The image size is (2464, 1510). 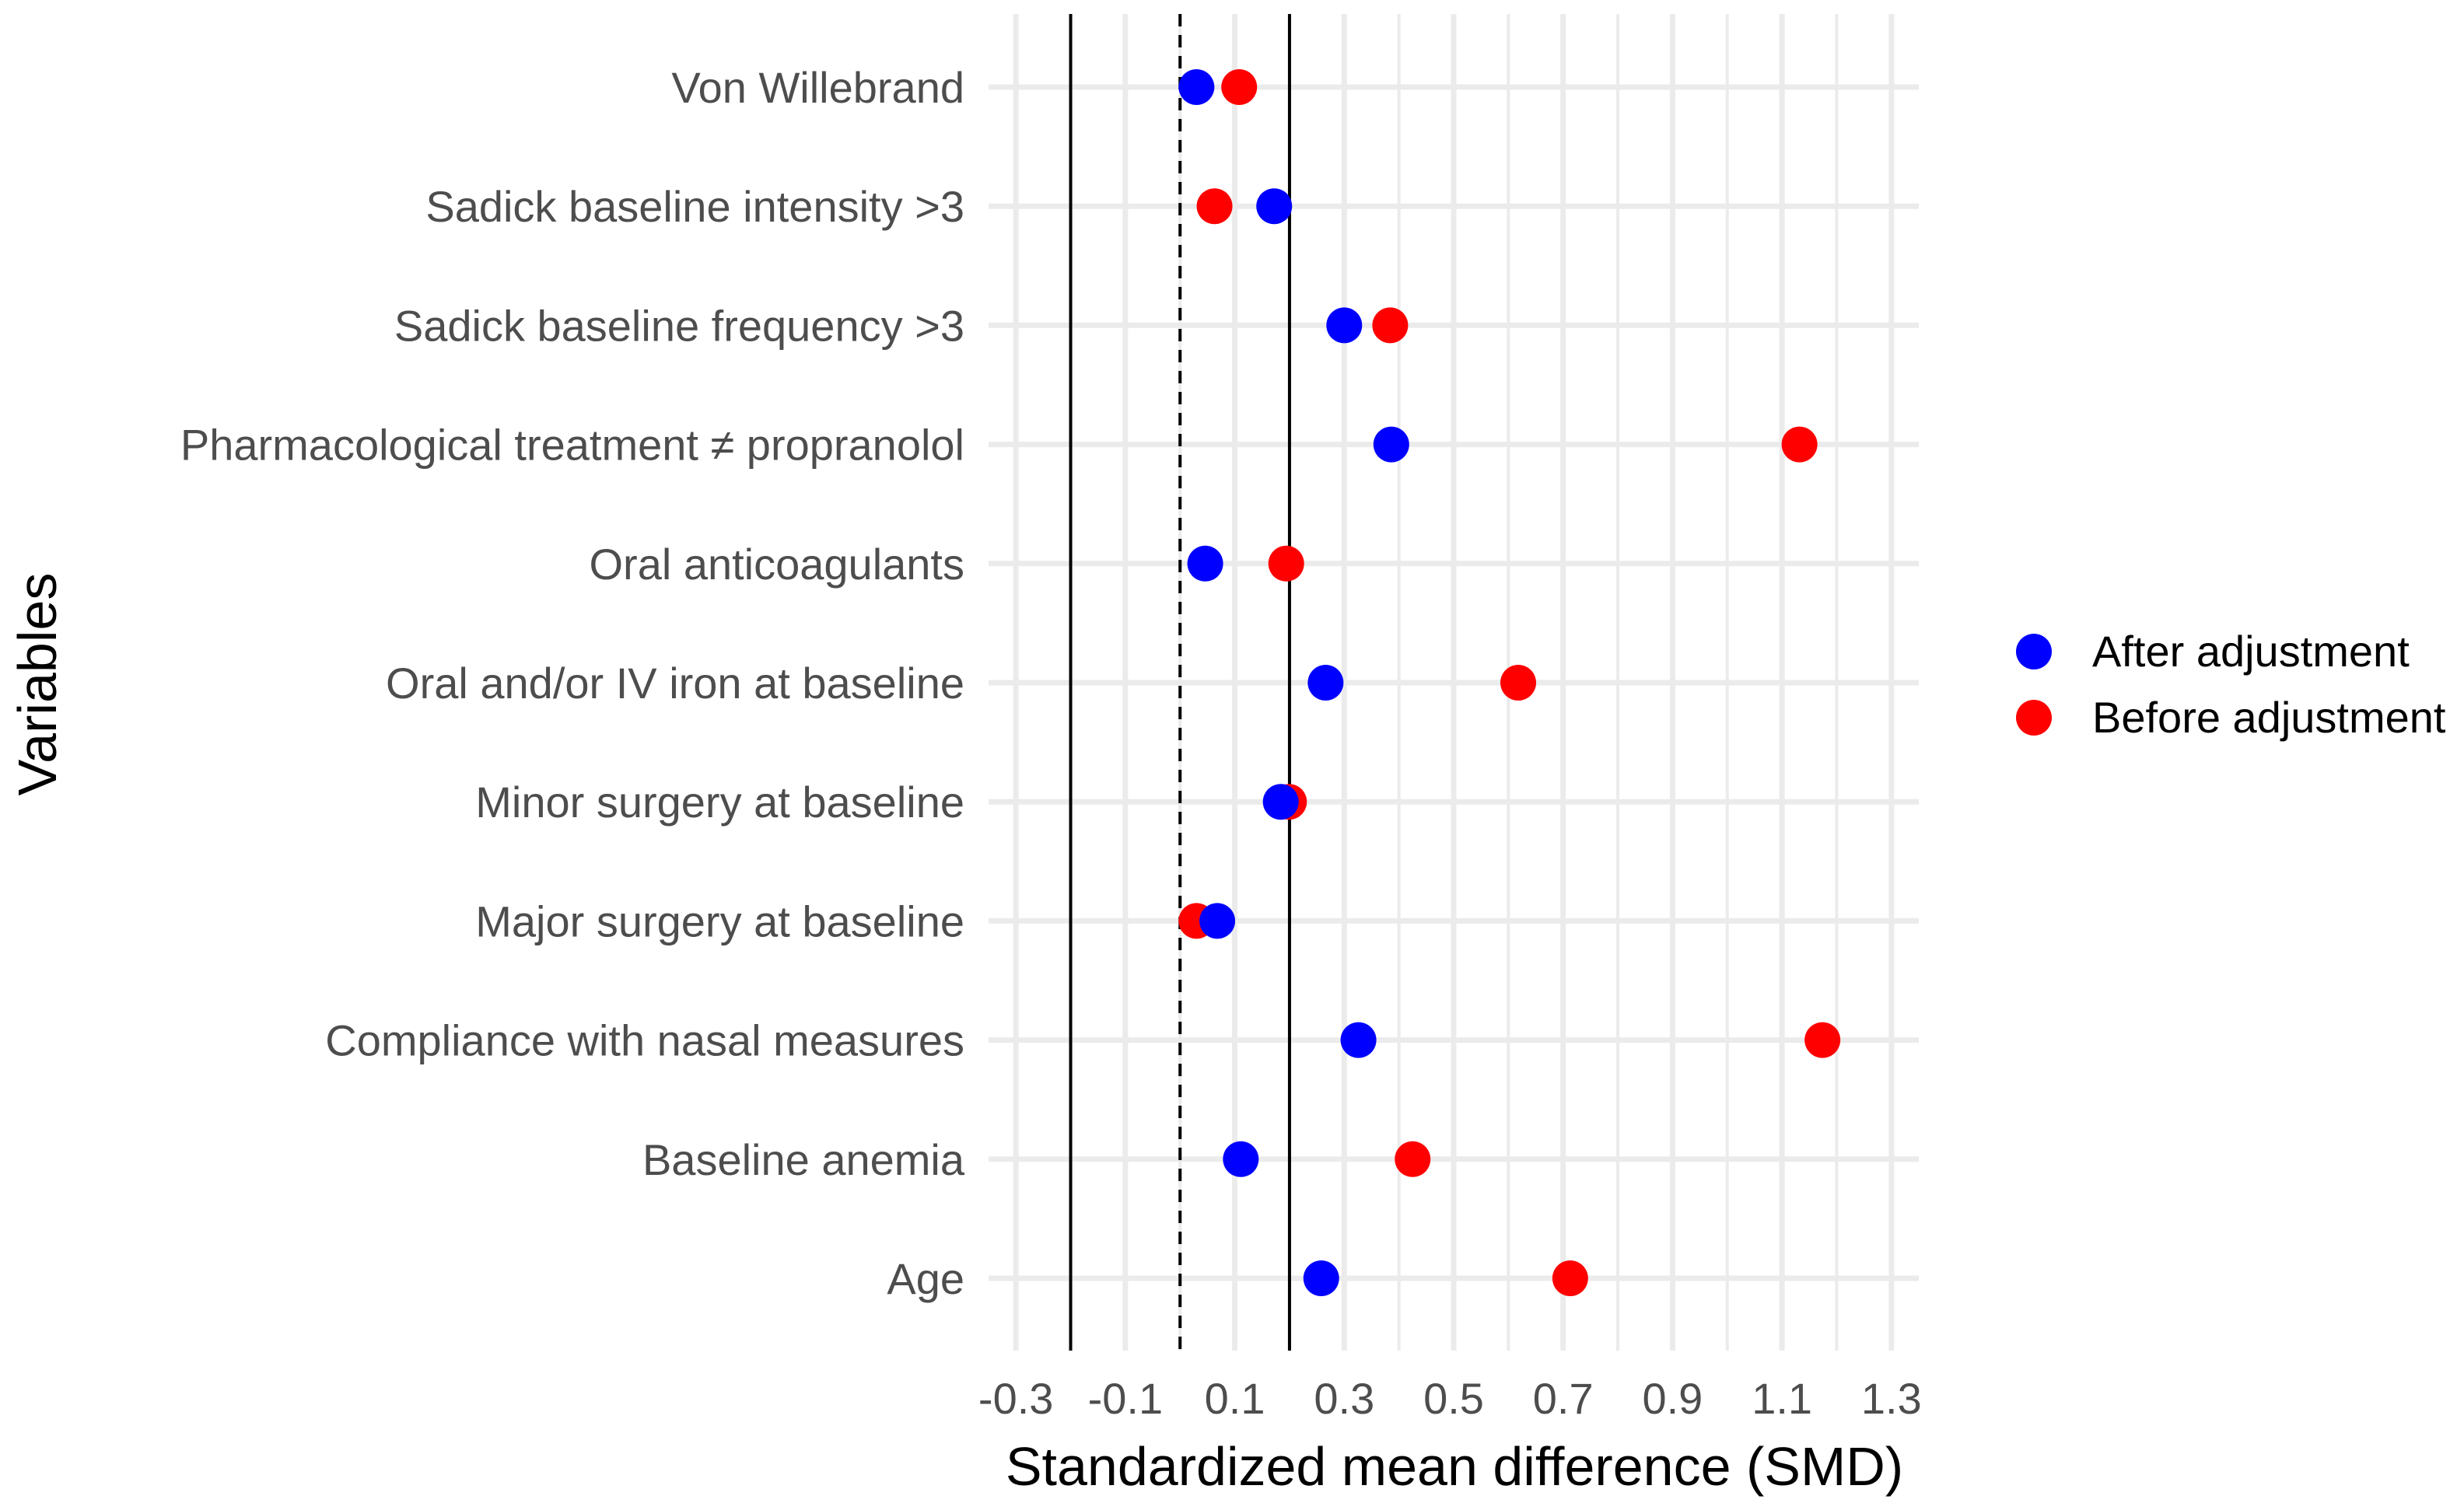 I want to click on y-tick-label: Age, so click(x=926, y=1278).